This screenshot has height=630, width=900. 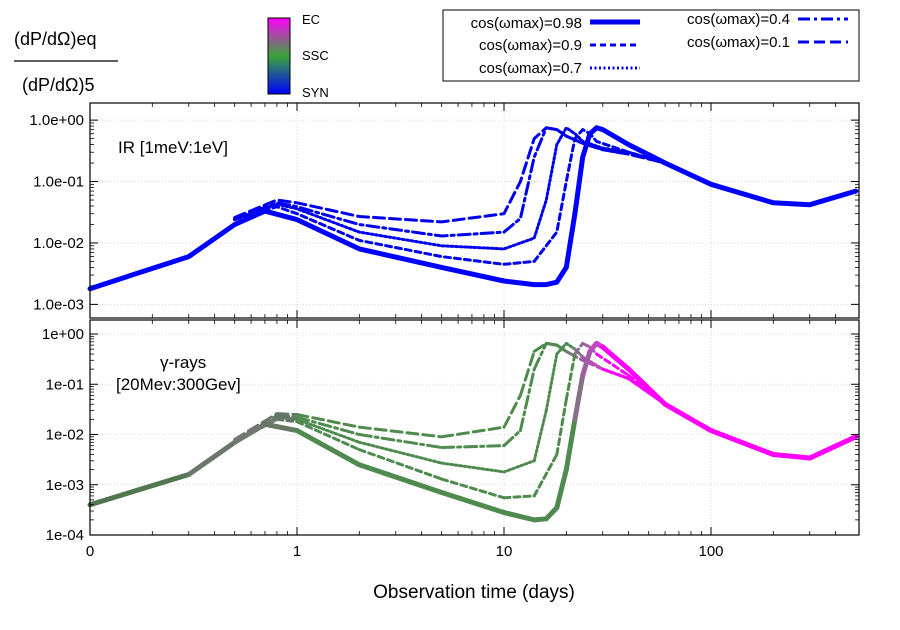 What do you see at coordinates (297, 551) in the screenshot?
I see `x-tick-label: 1` at bounding box center [297, 551].